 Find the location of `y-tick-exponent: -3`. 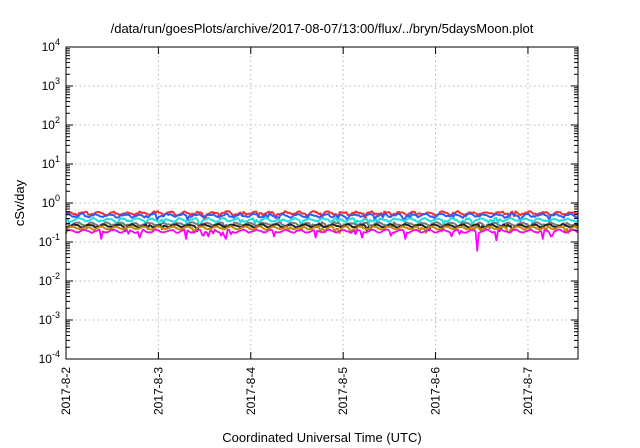

y-tick-exponent: -3 is located at coordinates (56, 315).